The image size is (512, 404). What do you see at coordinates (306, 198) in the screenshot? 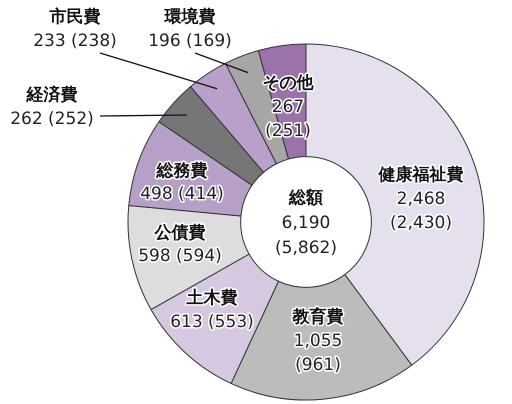
I see `annotation: 総額` at bounding box center [306, 198].